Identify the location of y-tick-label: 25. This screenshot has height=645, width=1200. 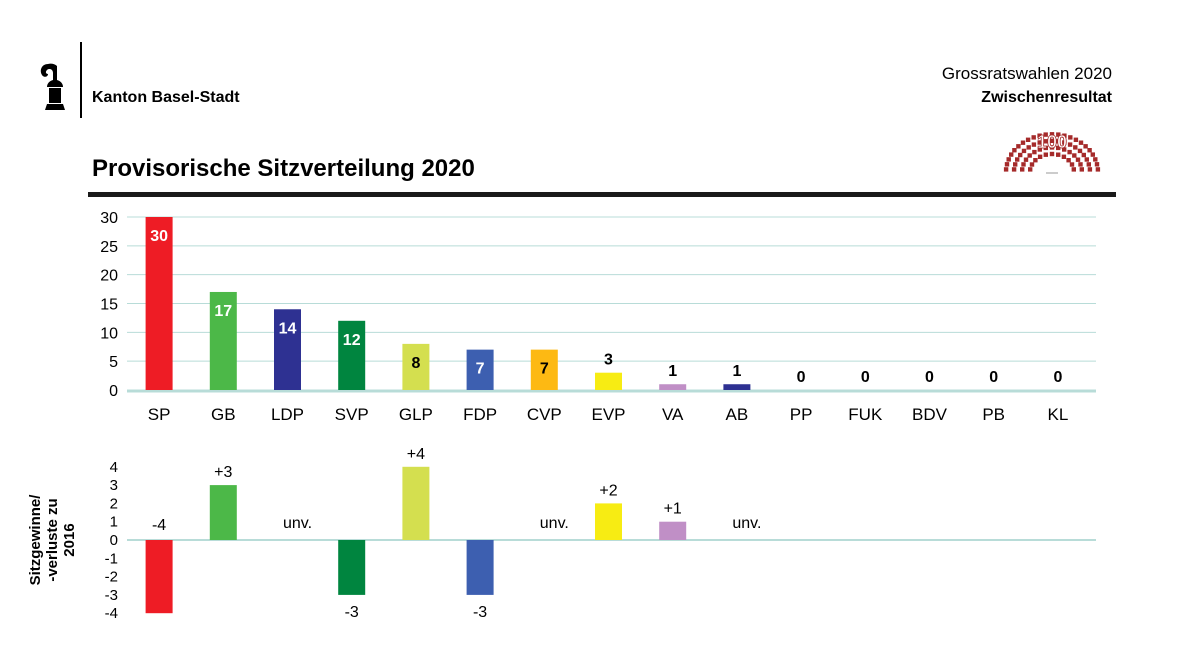
(109, 247).